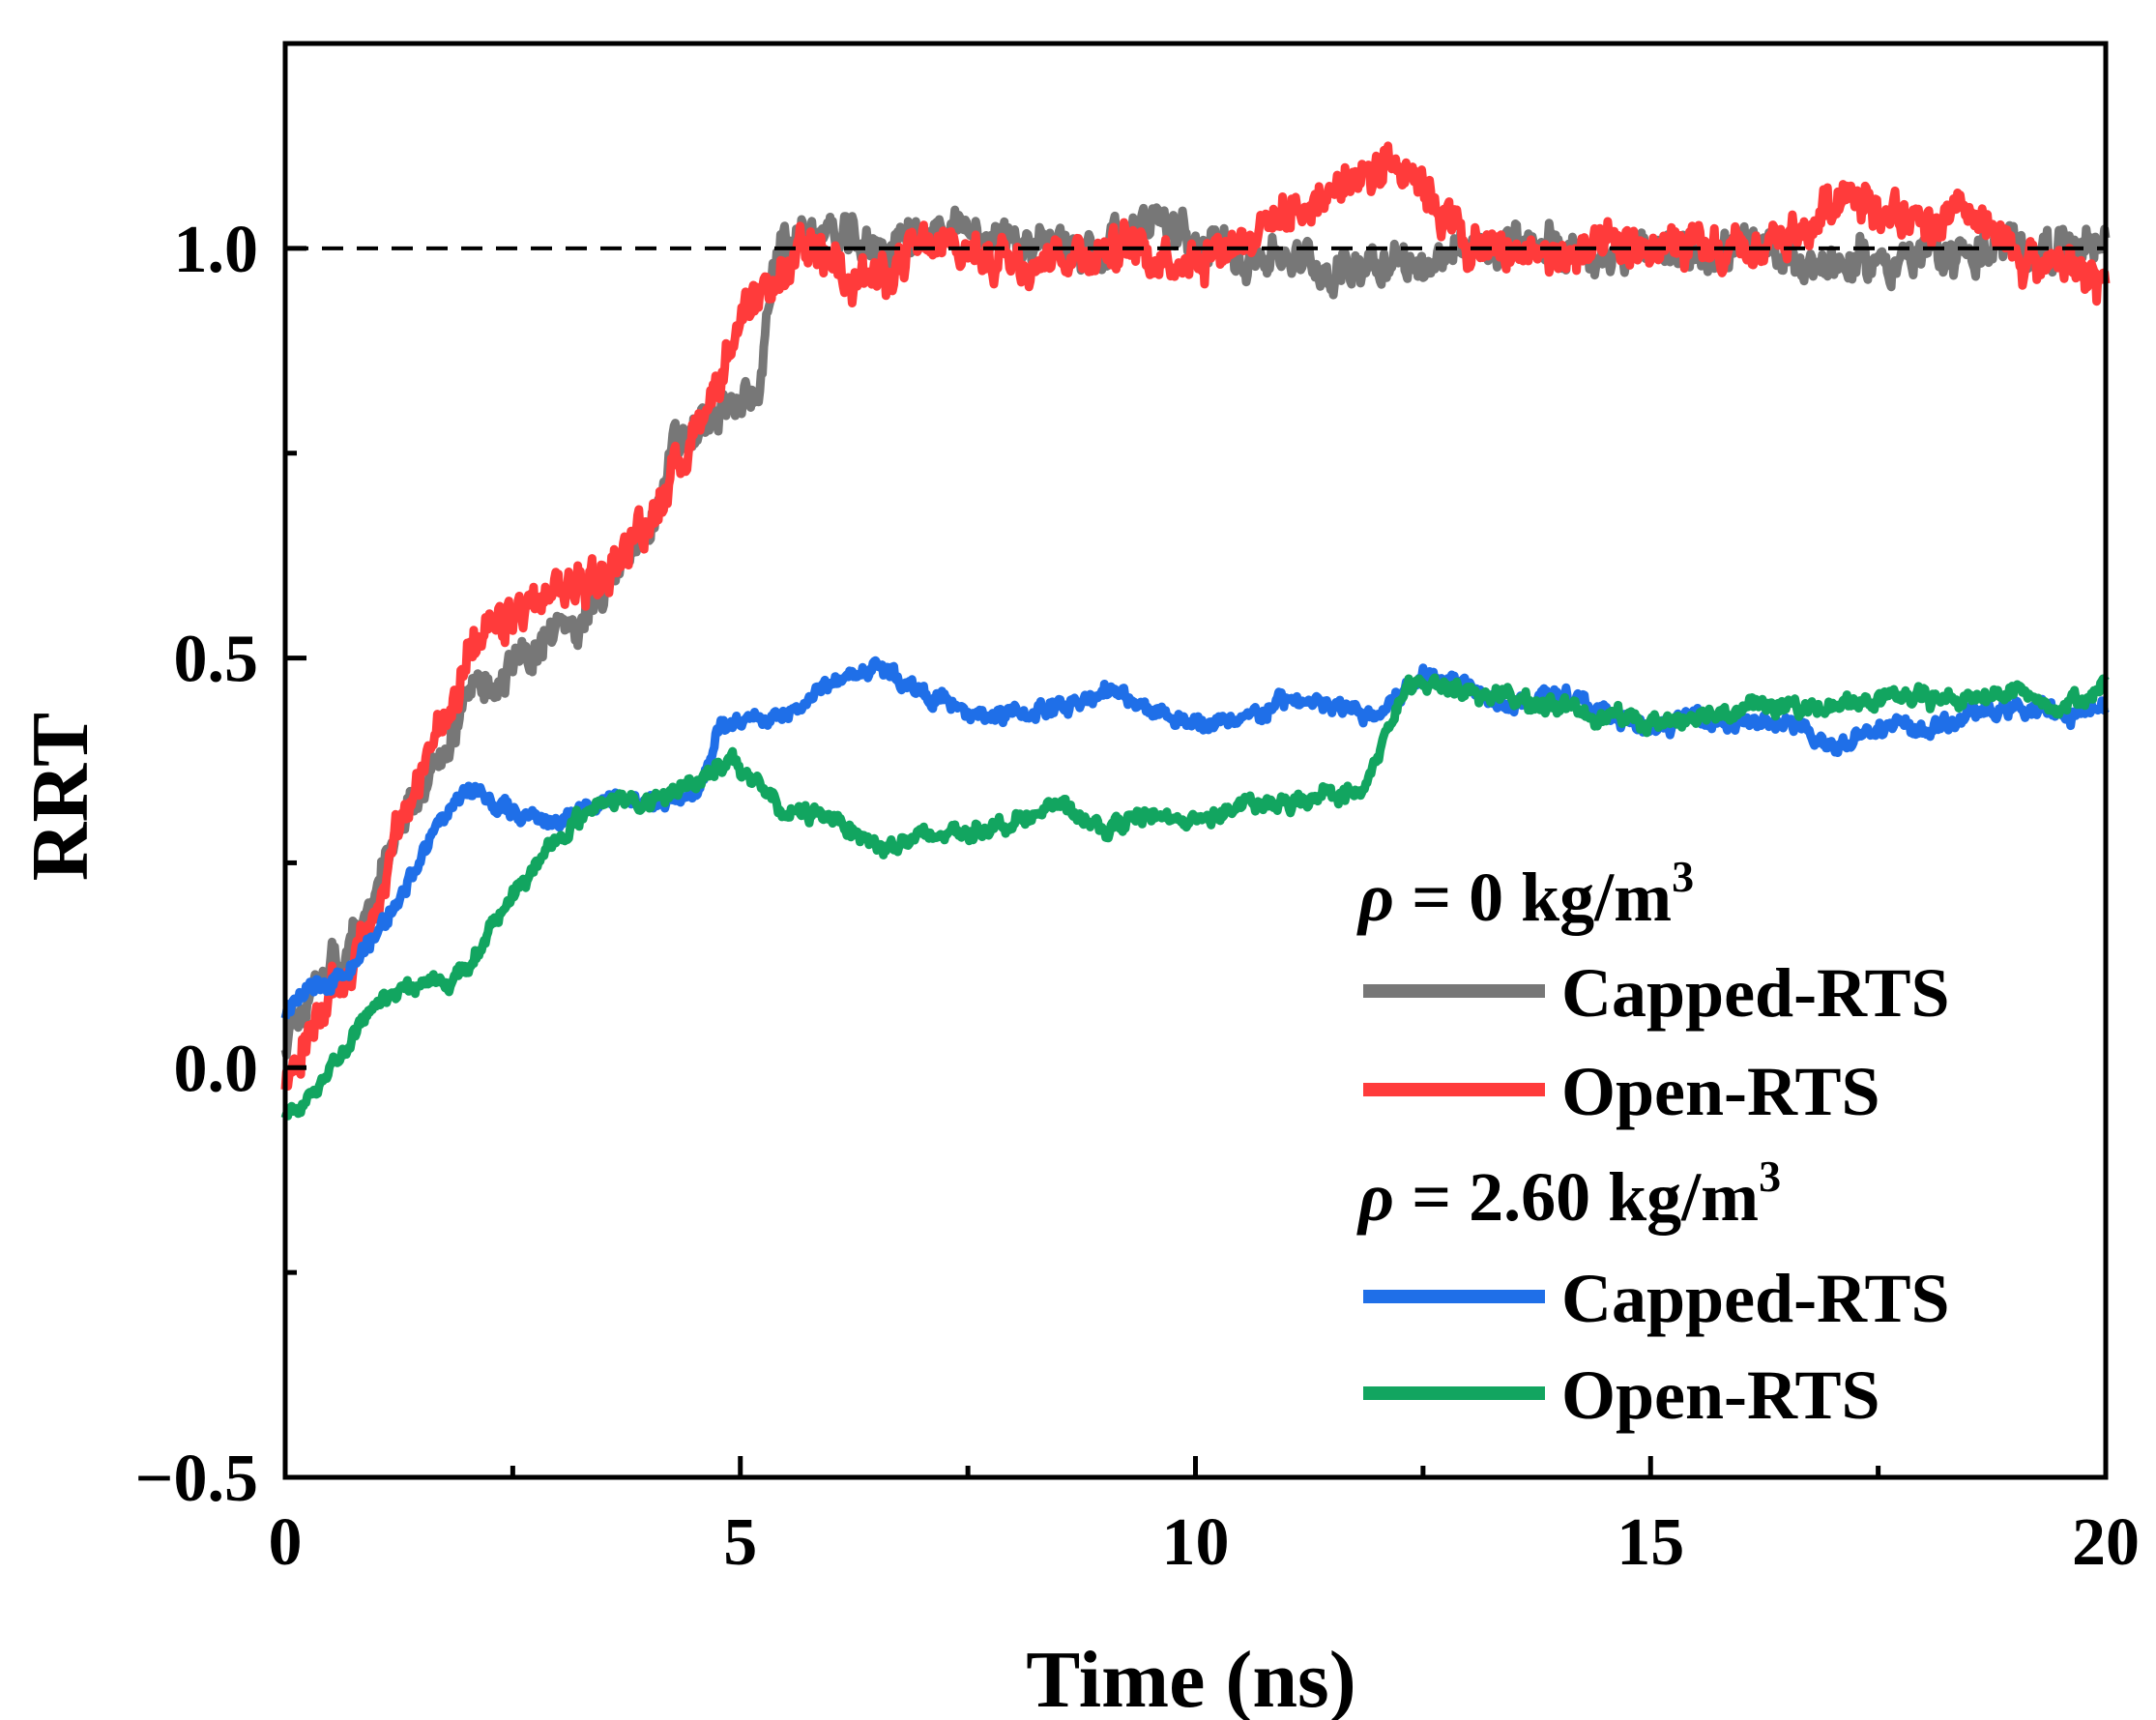  Describe the element at coordinates (286, 1543) in the screenshot. I see `x-tick-label: 0` at that location.